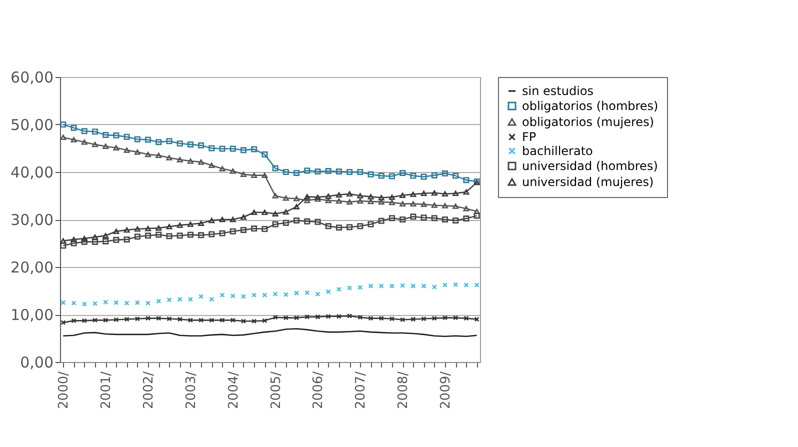 The image size is (798, 447). What do you see at coordinates (557, 151) in the screenshot?
I see `legend-label: bachillerato` at bounding box center [557, 151].